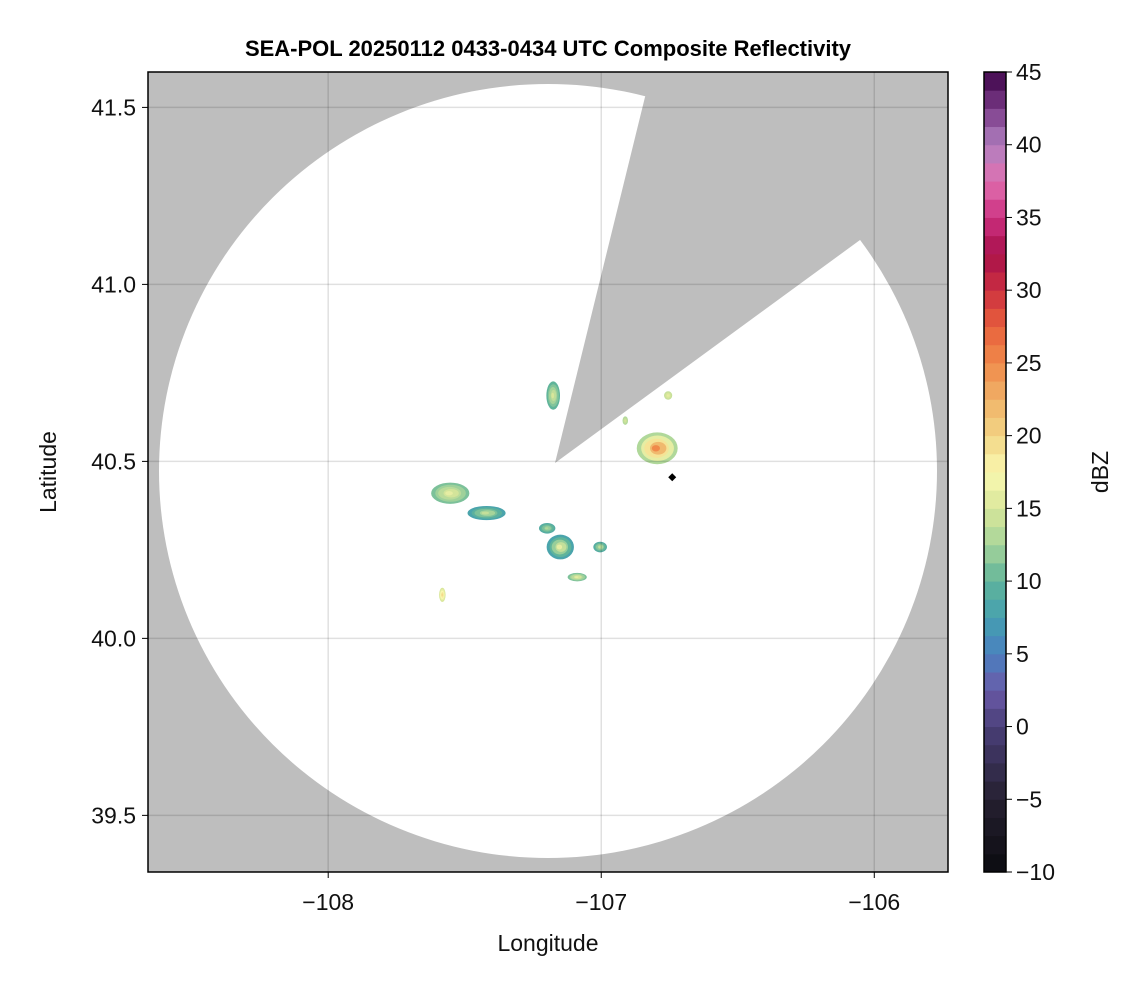  I want to click on colorbar-tick-label: 10, so click(1029, 581).